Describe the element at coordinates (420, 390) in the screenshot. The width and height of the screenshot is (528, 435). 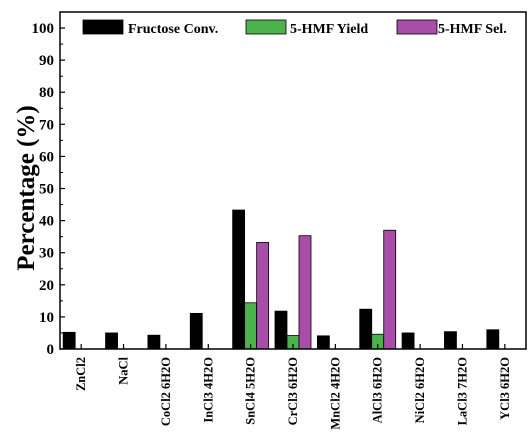
I see `x-tick-label: NiCl2 6H2O` at that location.